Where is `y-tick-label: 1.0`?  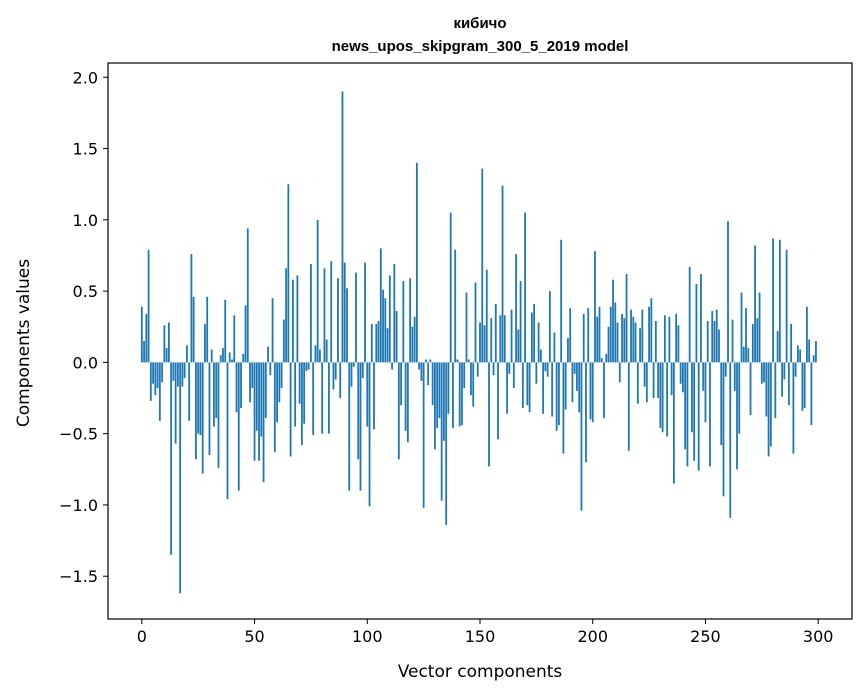
y-tick-label: 1.0 is located at coordinates (85, 220).